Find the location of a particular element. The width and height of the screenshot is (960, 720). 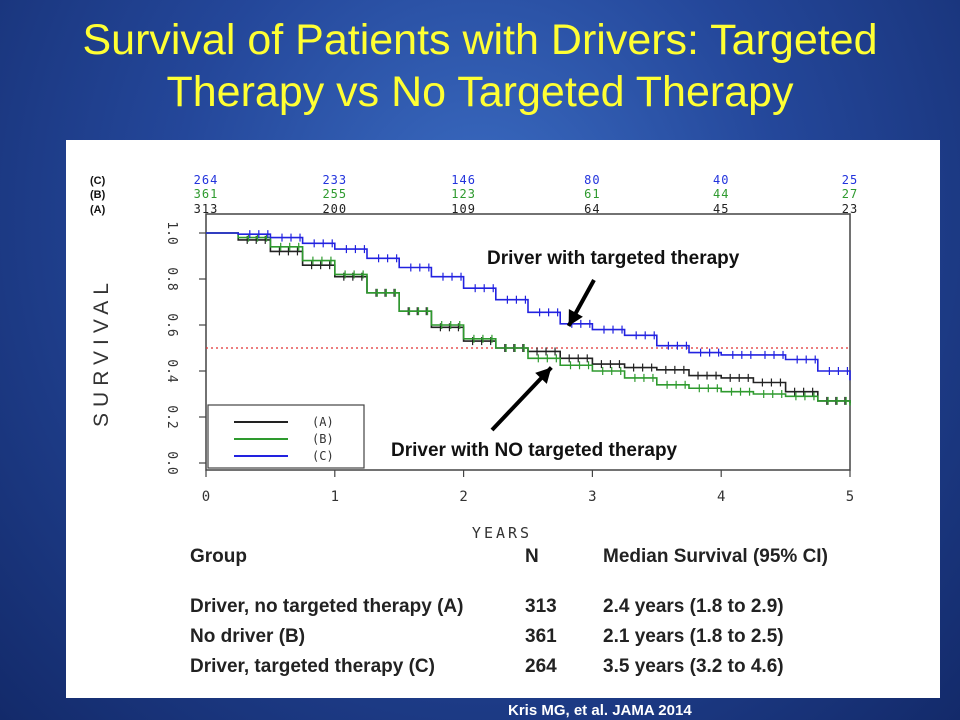

cell-n: 313 is located at coordinates (541, 606).